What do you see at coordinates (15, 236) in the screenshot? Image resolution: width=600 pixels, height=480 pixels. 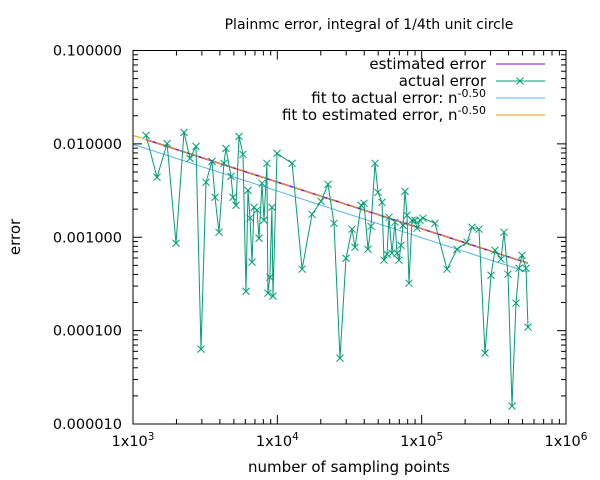 I see `y-axis-label: error` at bounding box center [15, 236].